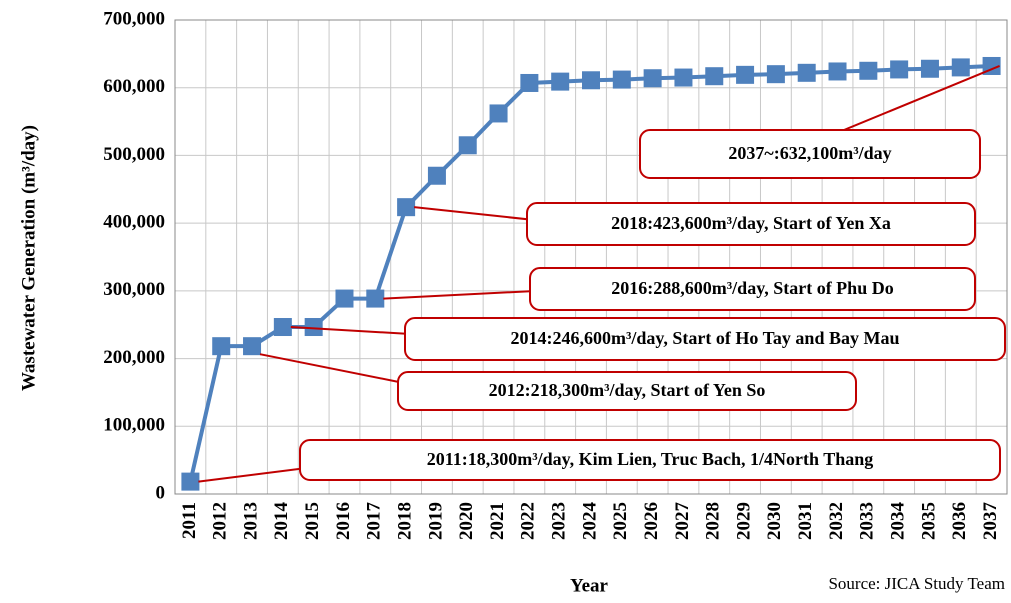 This screenshot has height=603, width=1011. Describe the element at coordinates (589, 521) in the screenshot. I see `x-tick-label: 2024` at that location.